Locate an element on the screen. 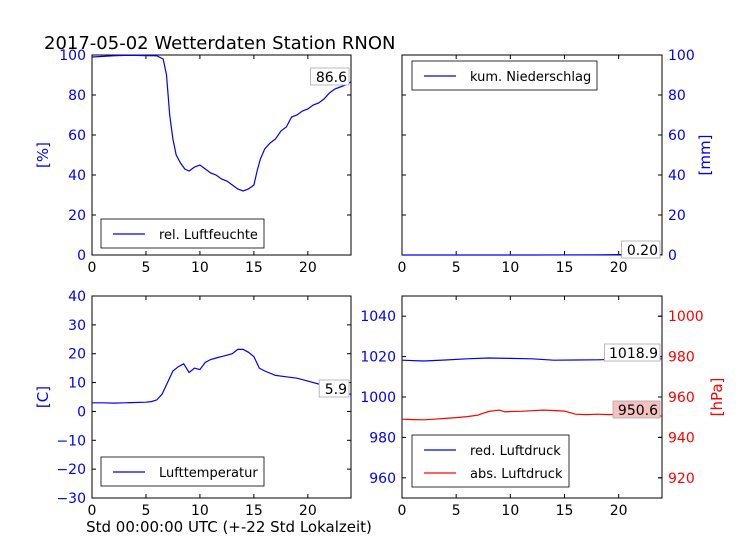 The width and height of the screenshot is (736, 552). pressure-right-tick-label: 920 is located at coordinates (681, 479).